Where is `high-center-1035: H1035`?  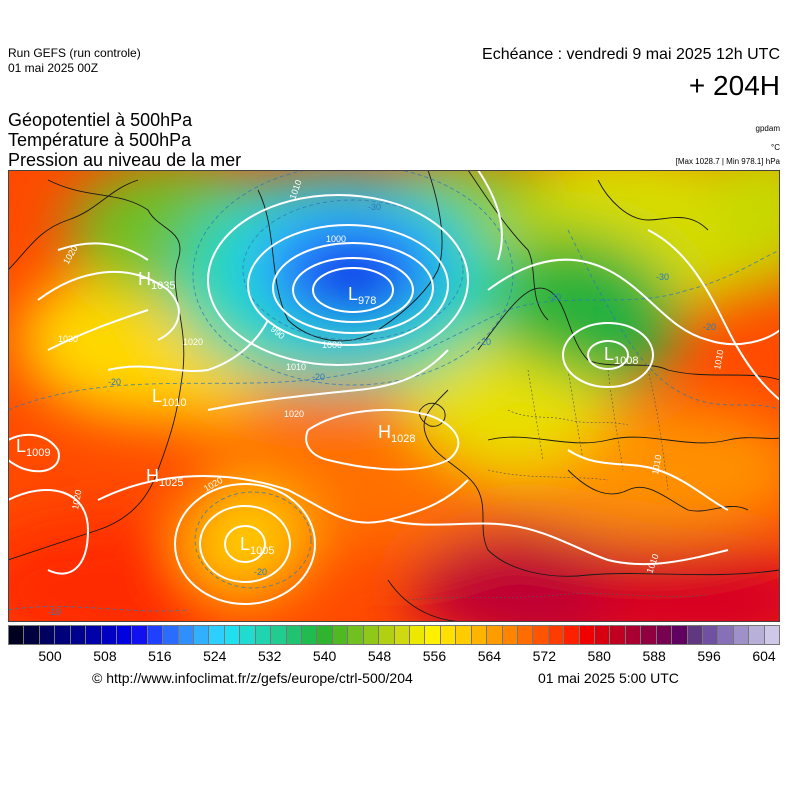 high-center-1035: H1035 is located at coordinates (156, 280).